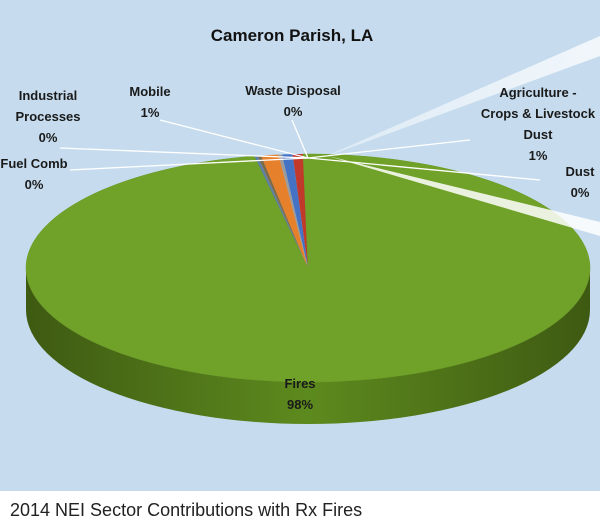 This screenshot has width=600, height=531. What do you see at coordinates (299, 394) in the screenshot?
I see `label-fires: Fires 98%` at bounding box center [299, 394].